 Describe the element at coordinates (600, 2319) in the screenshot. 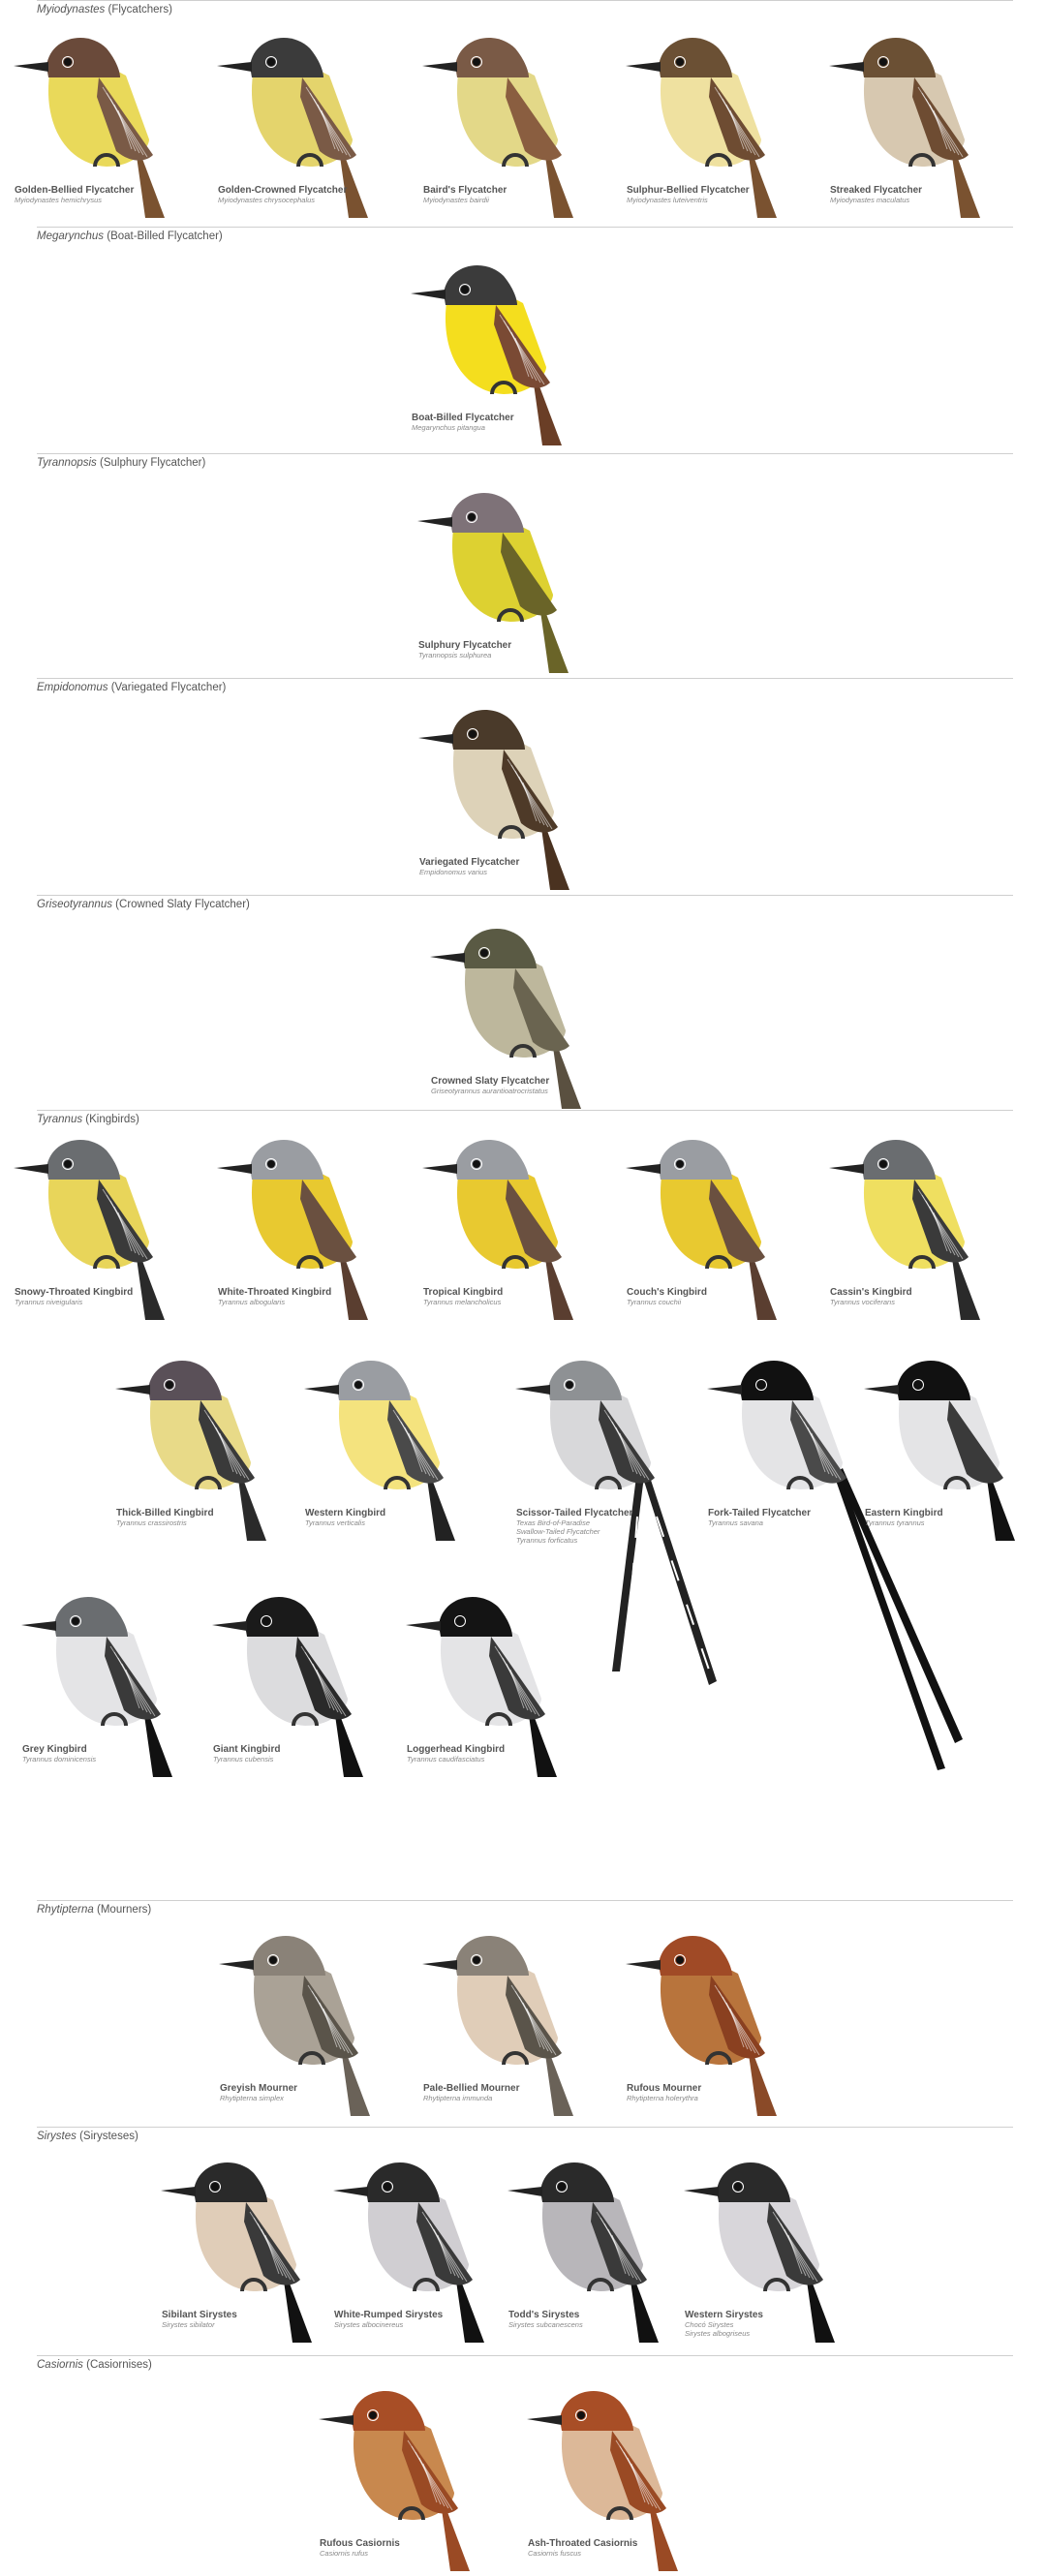

I see `bird-caption: Todd's Sirystes Sirystes subcanescens` at that location.